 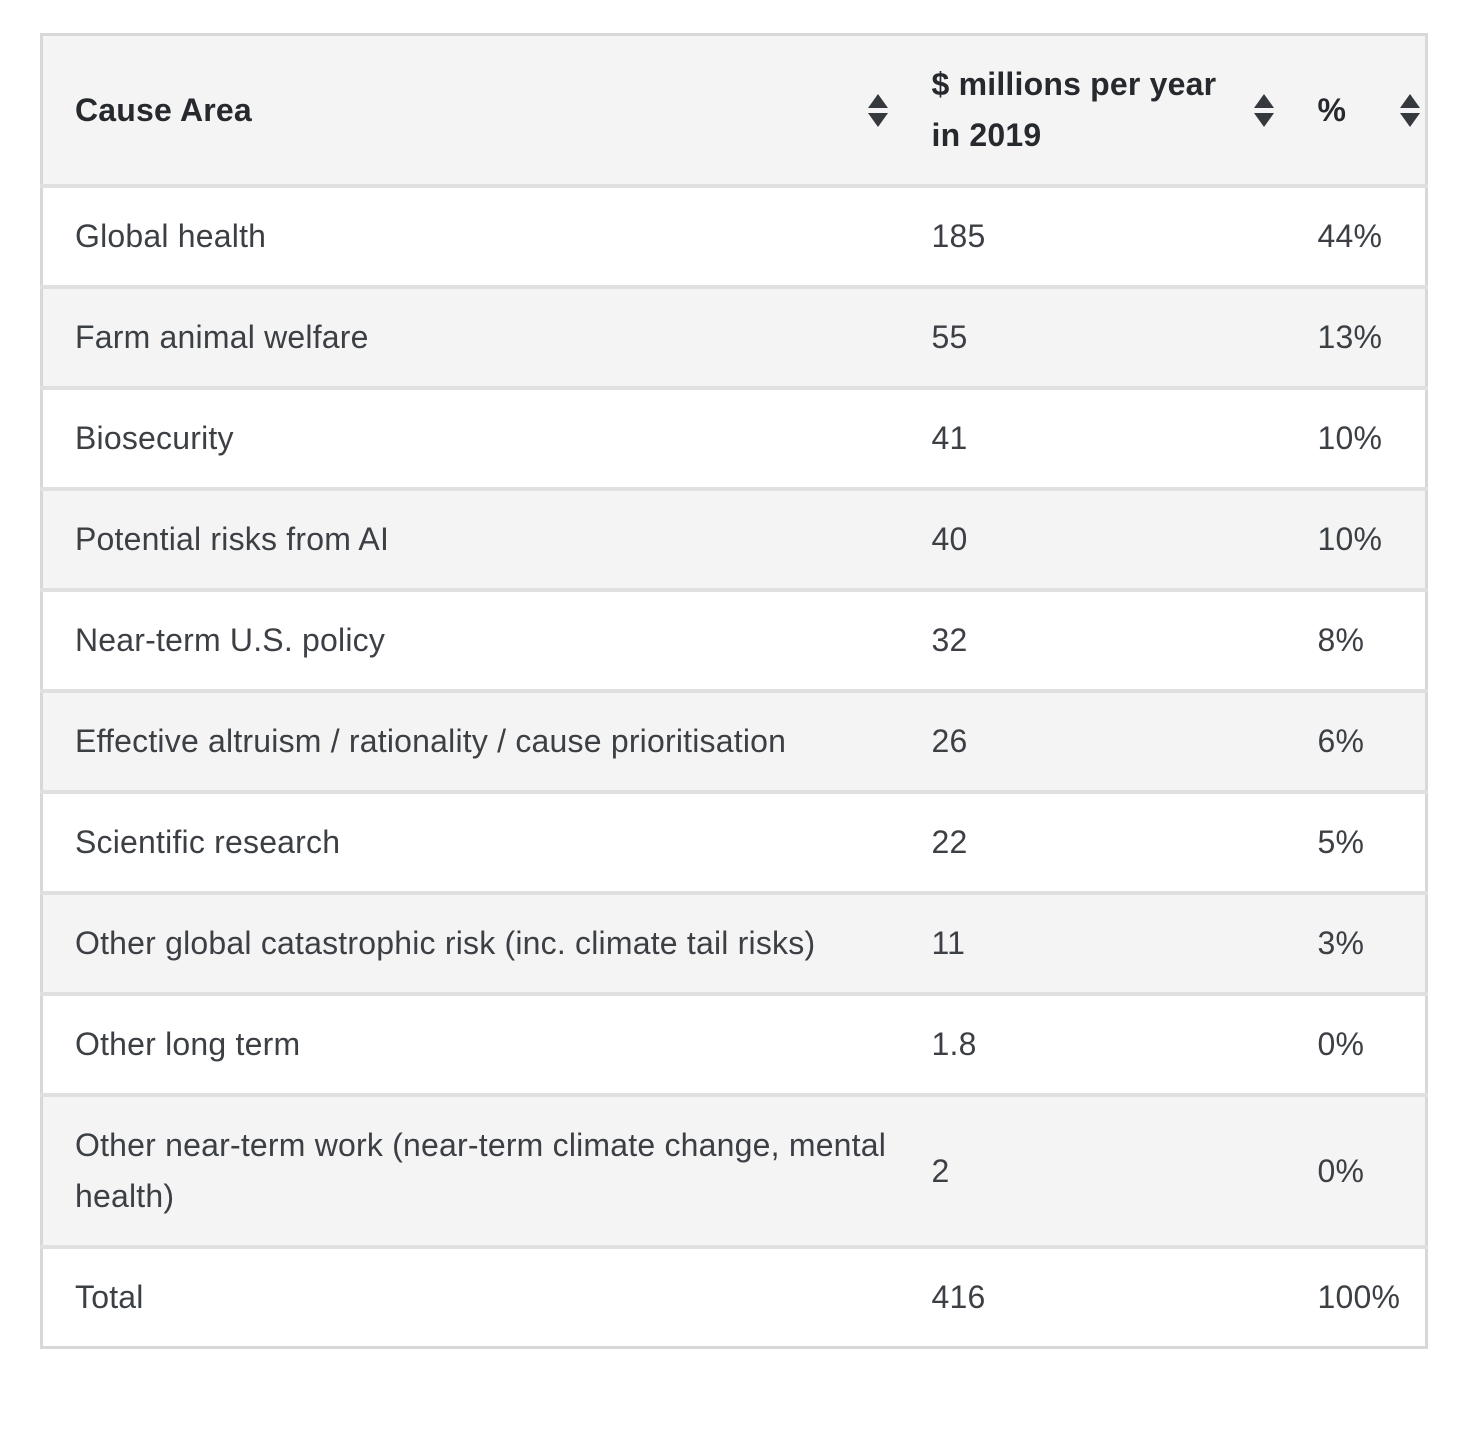 What do you see at coordinates (734, 1044) in the screenshot?
I see `table-row: Other long term 1.8 0%` at bounding box center [734, 1044].